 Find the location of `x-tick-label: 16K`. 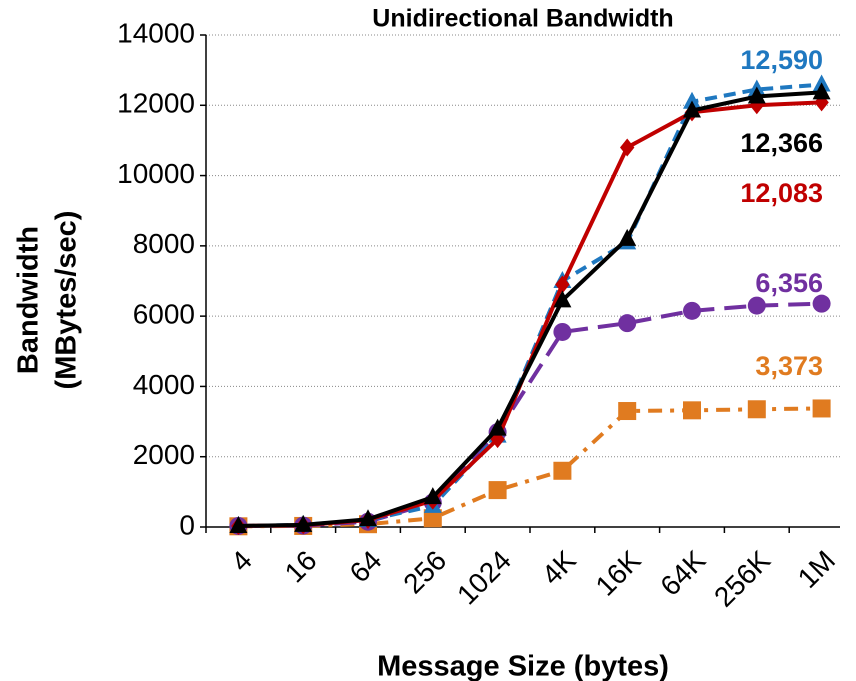

x-tick-label: 16K is located at coordinates (618, 572).